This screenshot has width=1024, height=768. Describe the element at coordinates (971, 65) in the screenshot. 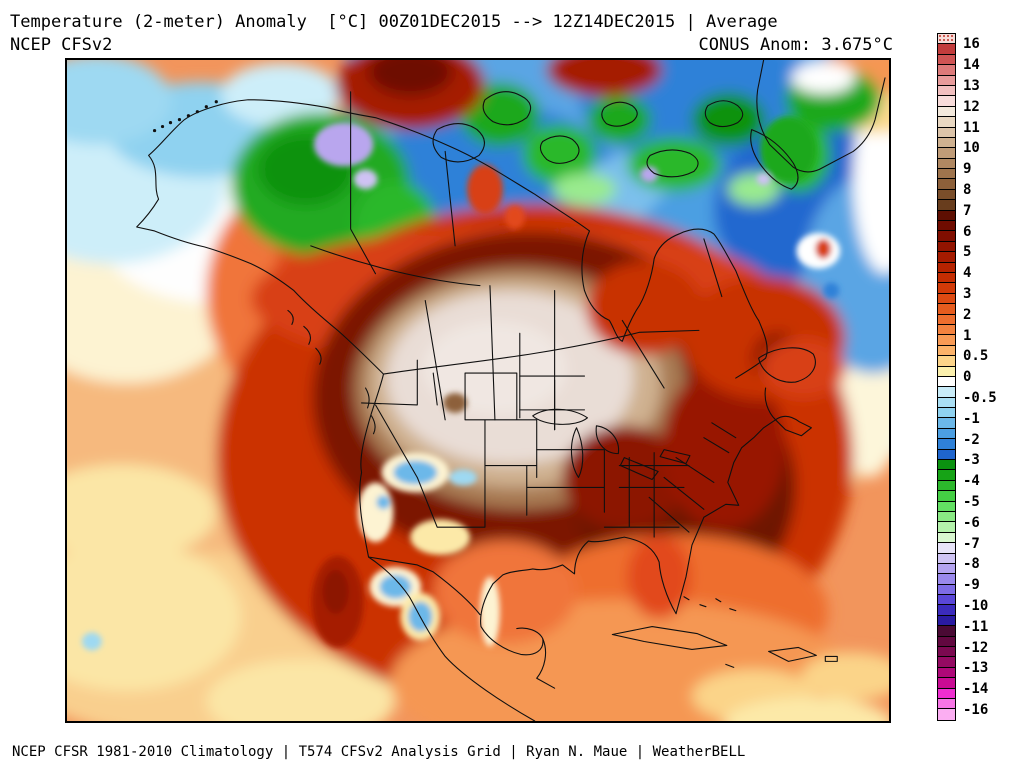

I see `colorbar-tick-label: 14` at that location.